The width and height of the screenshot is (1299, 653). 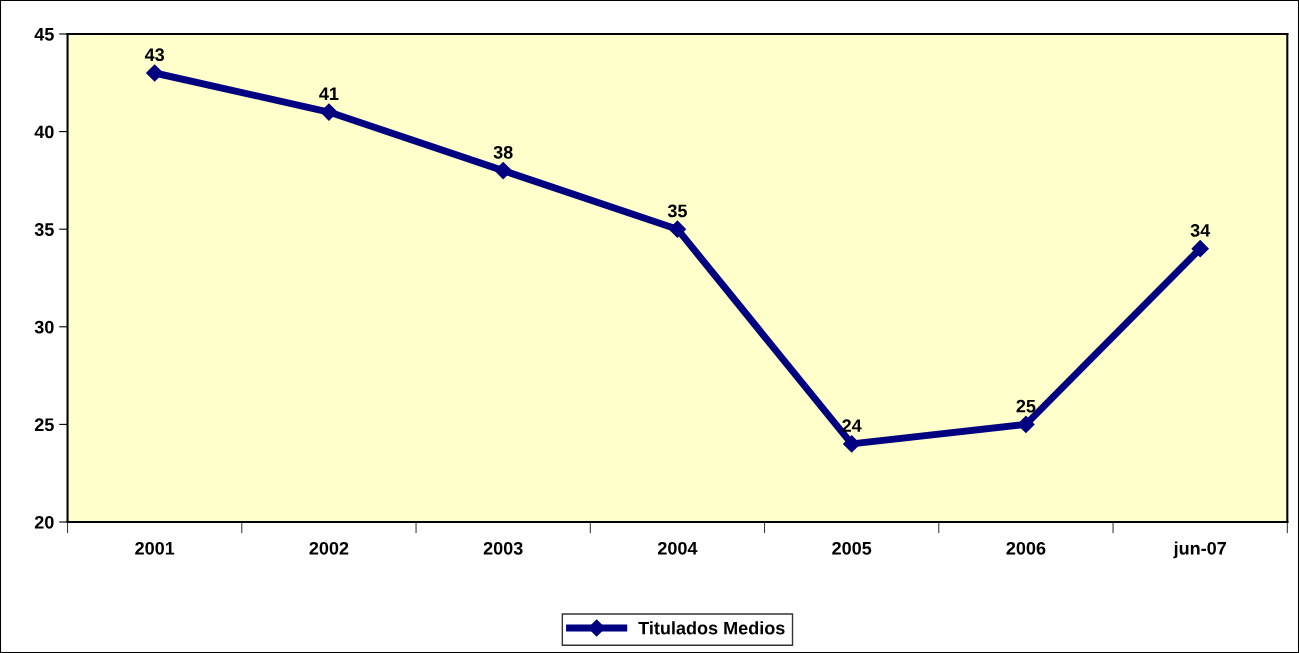 What do you see at coordinates (852, 425) in the screenshot?
I see `data-label: 24` at bounding box center [852, 425].